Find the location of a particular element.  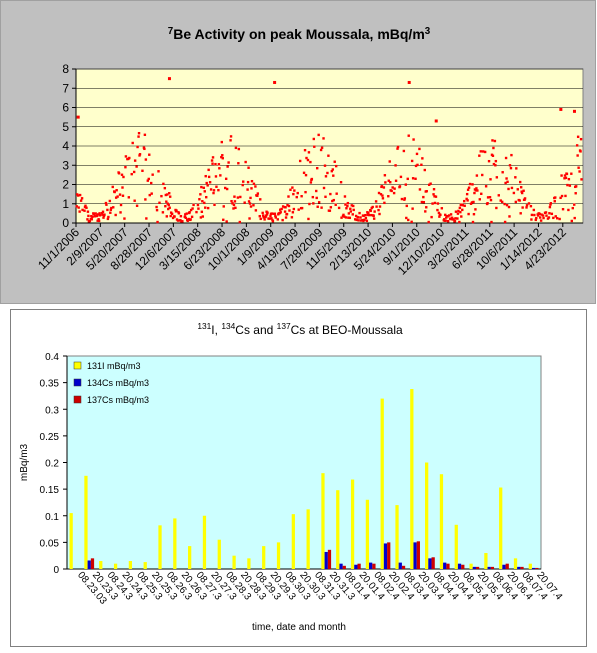

data-point-peak is located at coordinates (436, 121).